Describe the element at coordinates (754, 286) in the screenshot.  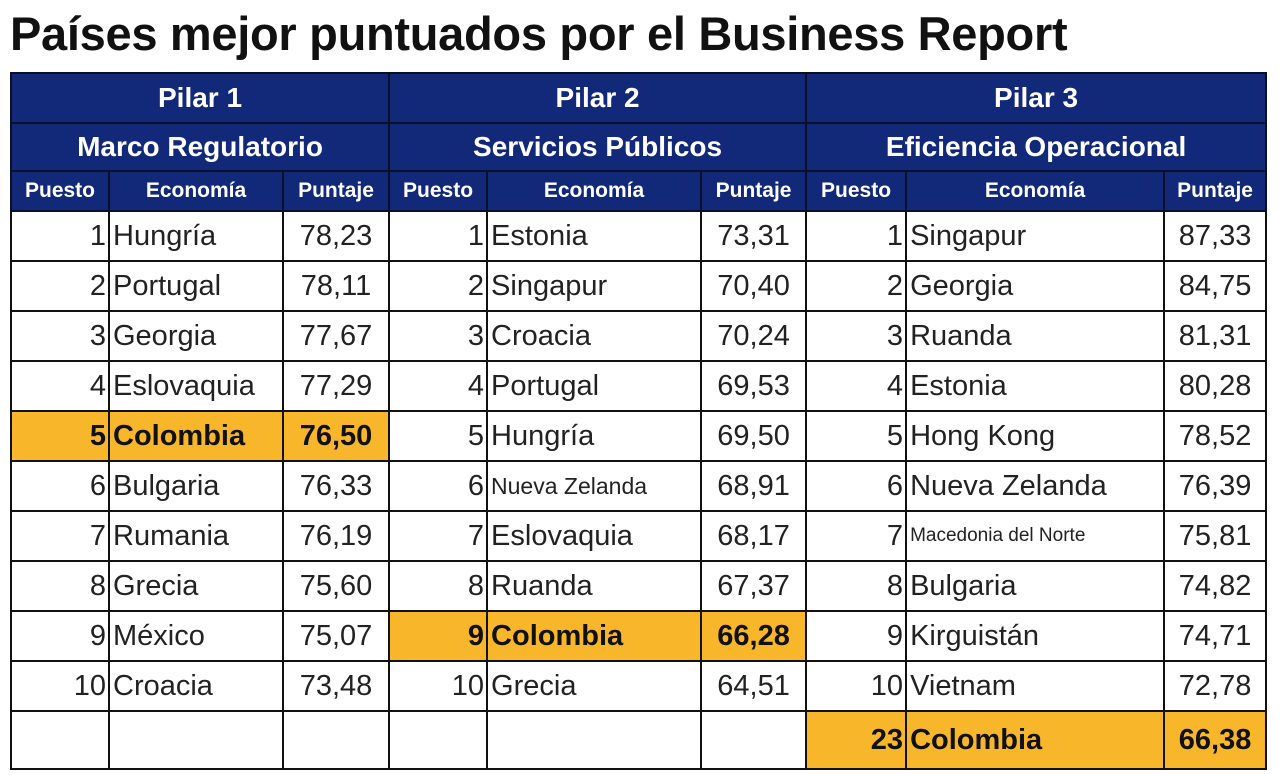
I see `cell-score: 70,40` at that location.